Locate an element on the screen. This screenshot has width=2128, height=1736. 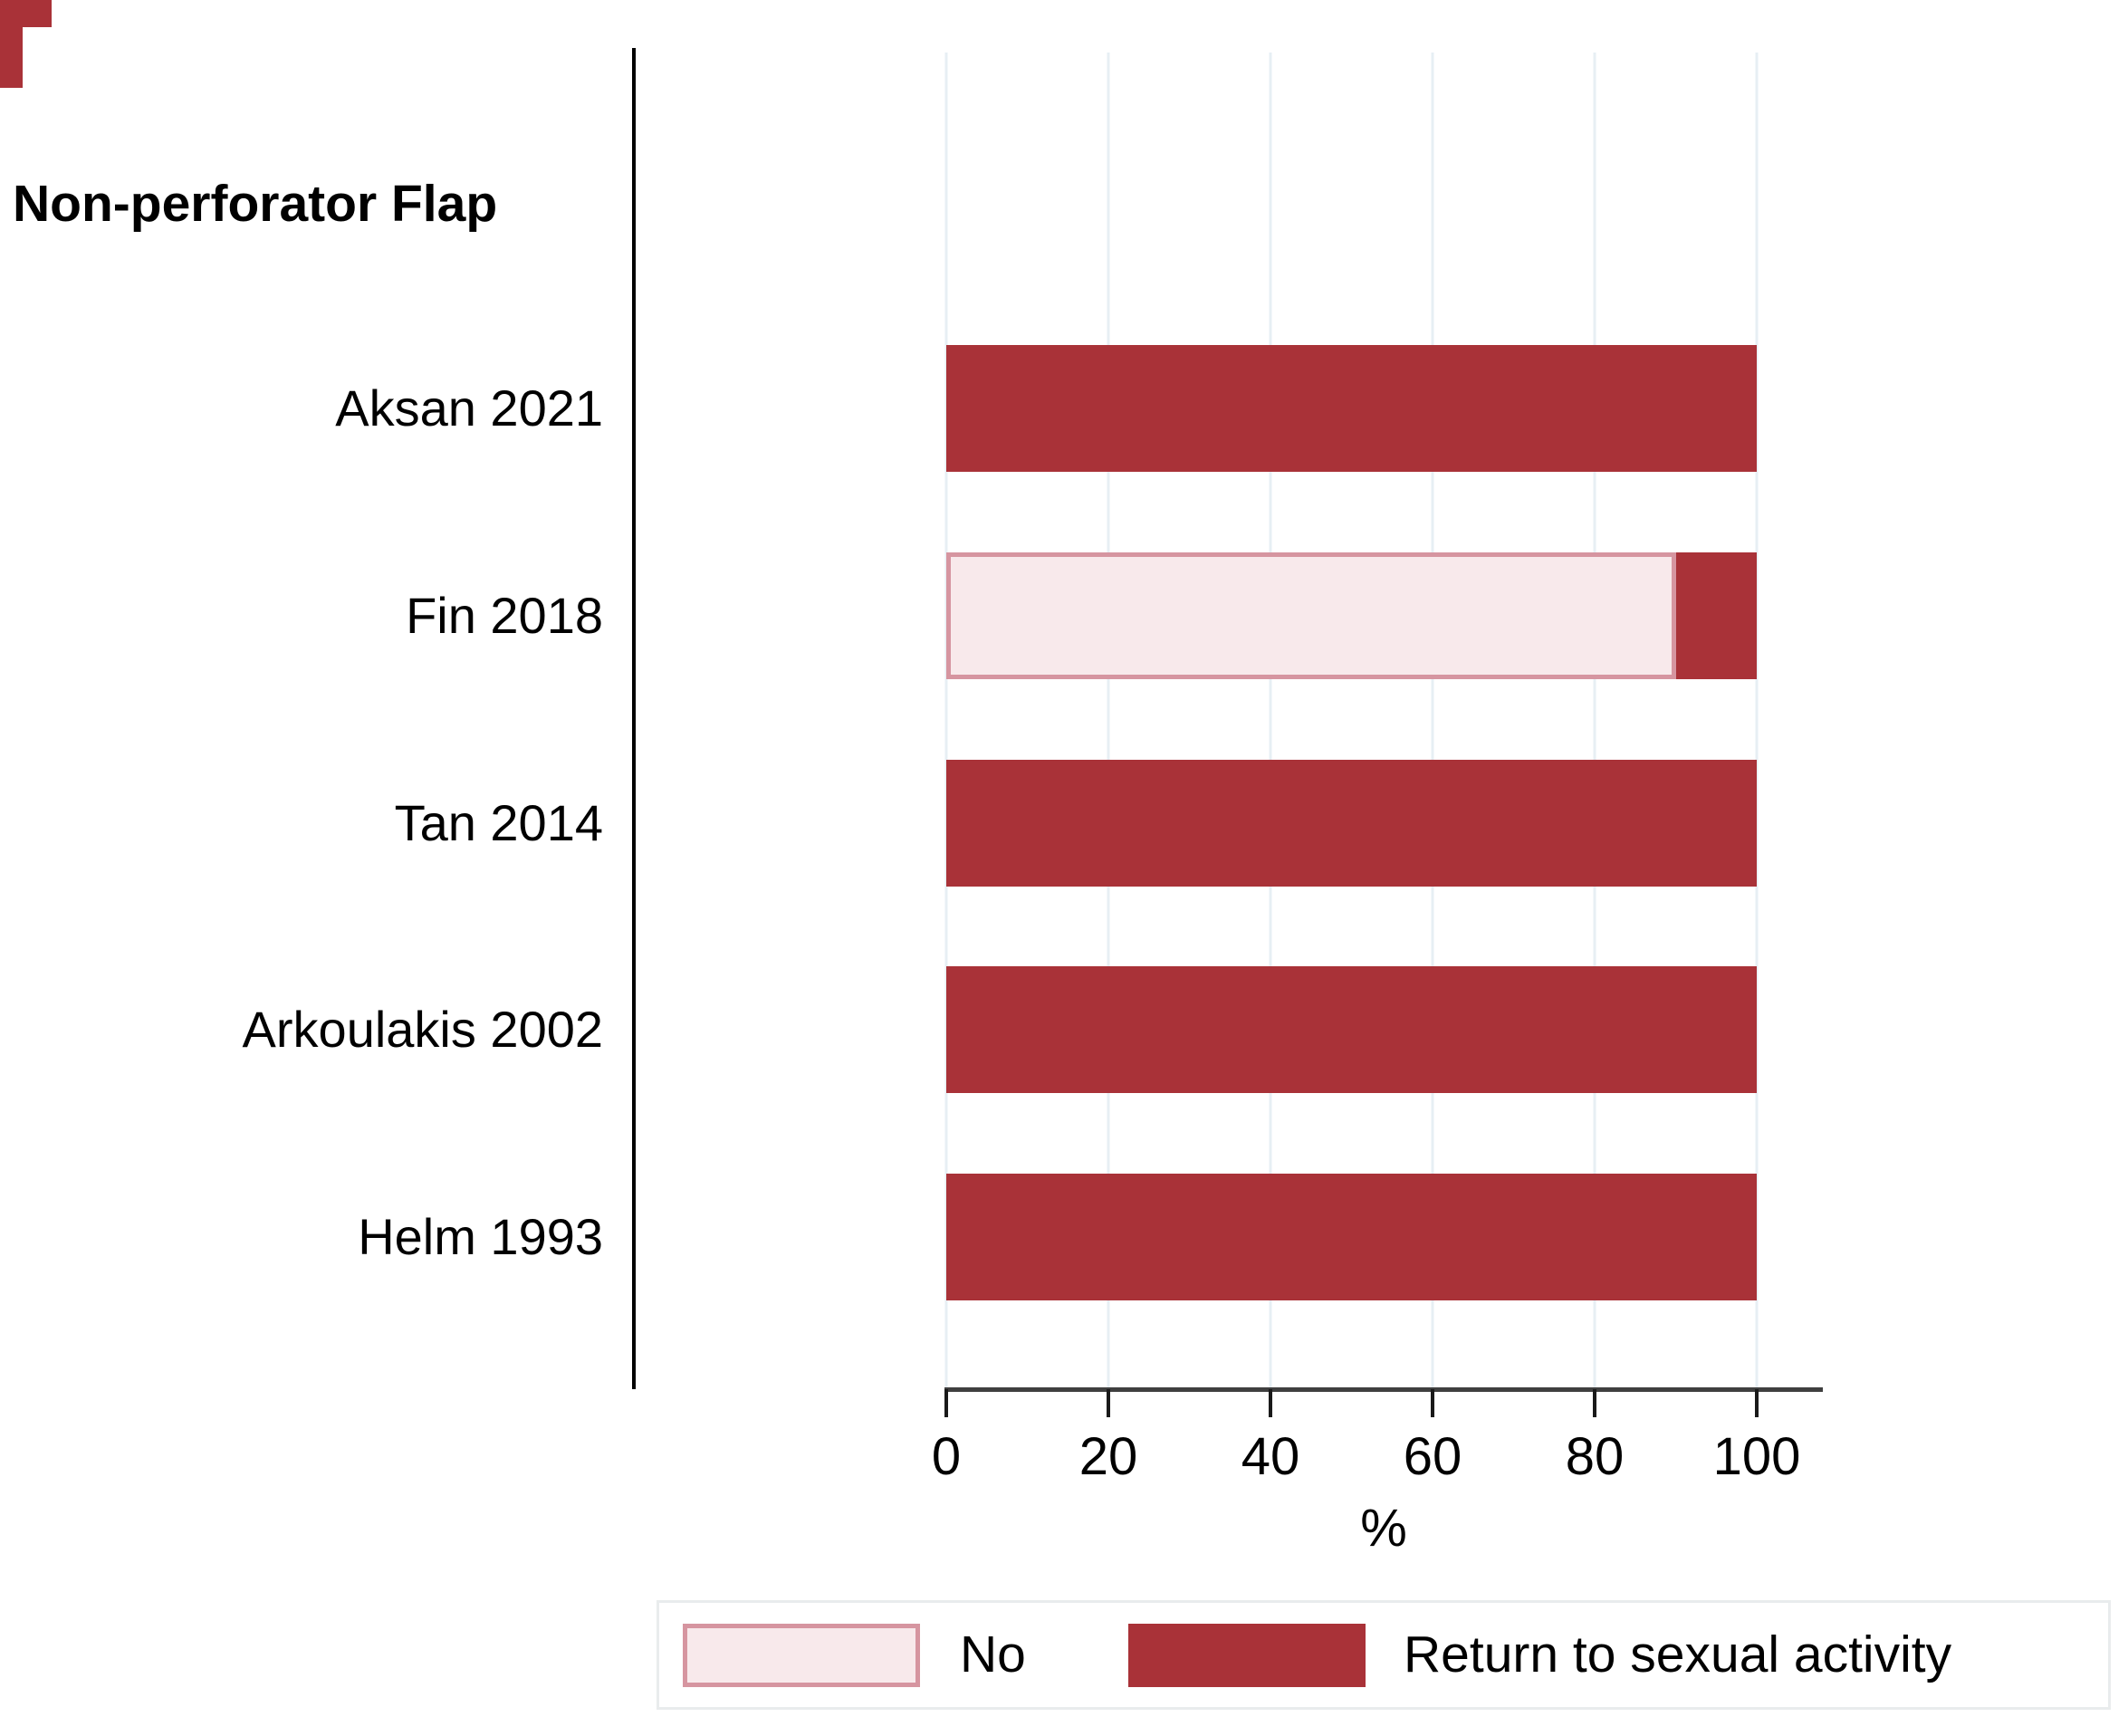
legend-swatch-return-to-sexual-activity is located at coordinates (1247, 1655).